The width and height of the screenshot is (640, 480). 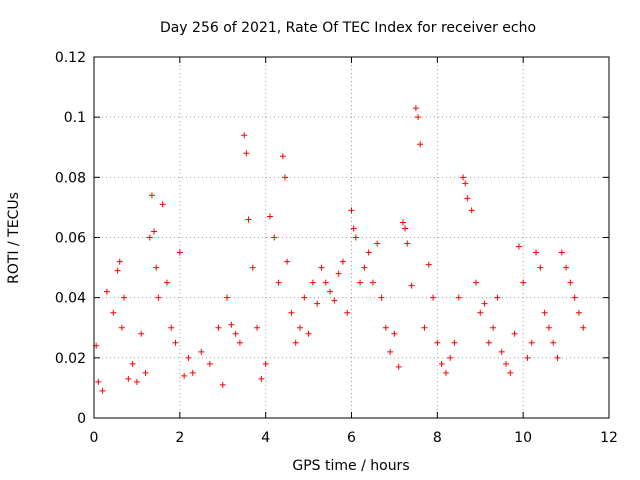 What do you see at coordinates (81, 419) in the screenshot?
I see `y-tick-label: 0` at bounding box center [81, 419].